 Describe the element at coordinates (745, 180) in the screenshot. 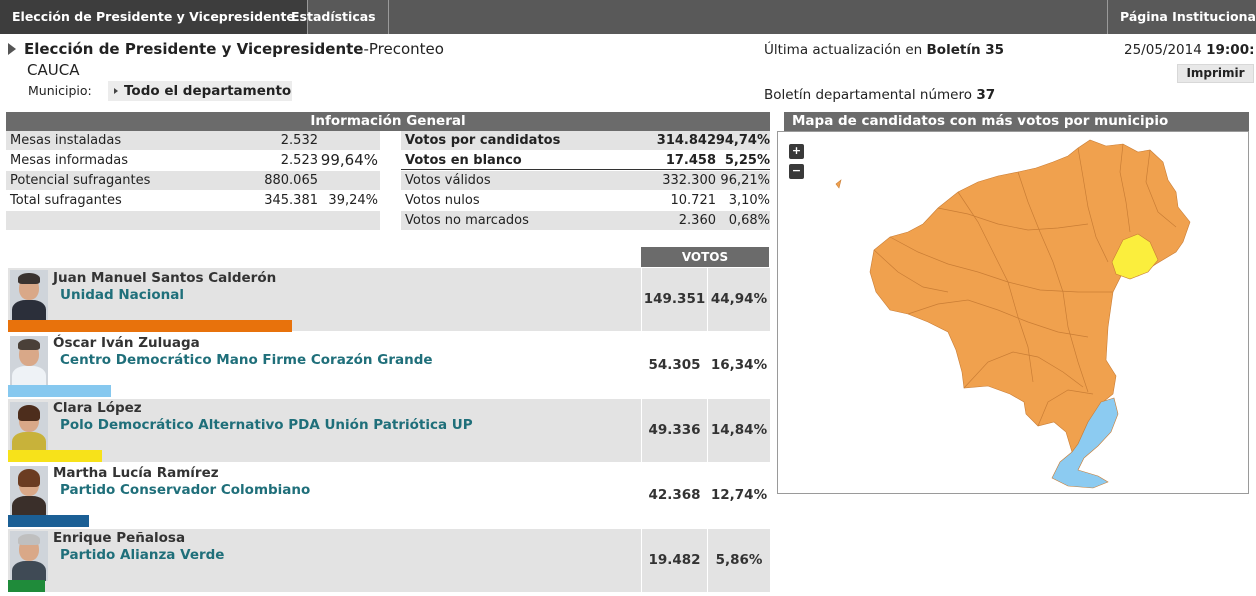

I see `info-pct: 96,21%` at that location.